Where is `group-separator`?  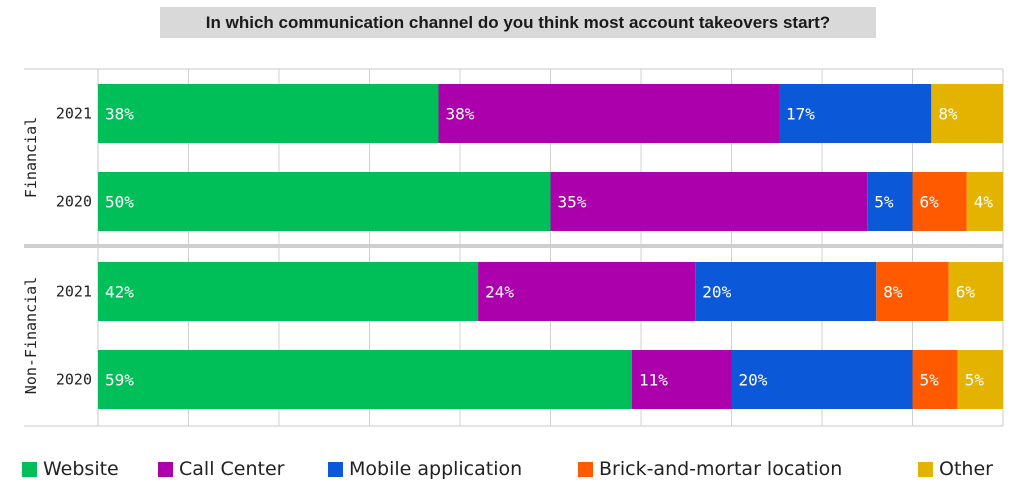
group-separator is located at coordinates (513, 246).